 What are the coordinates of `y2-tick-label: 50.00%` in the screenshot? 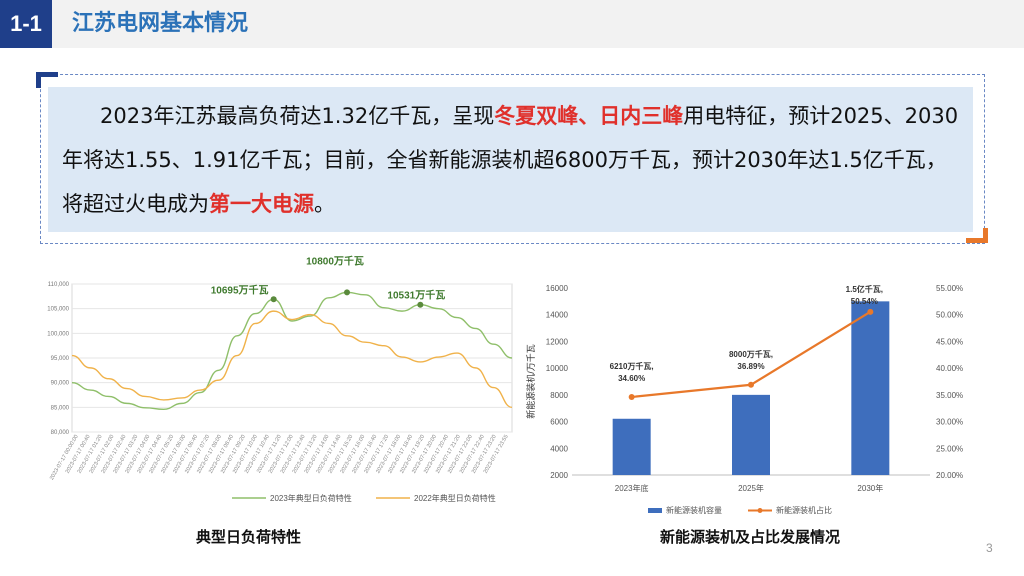 It's located at (949, 315).